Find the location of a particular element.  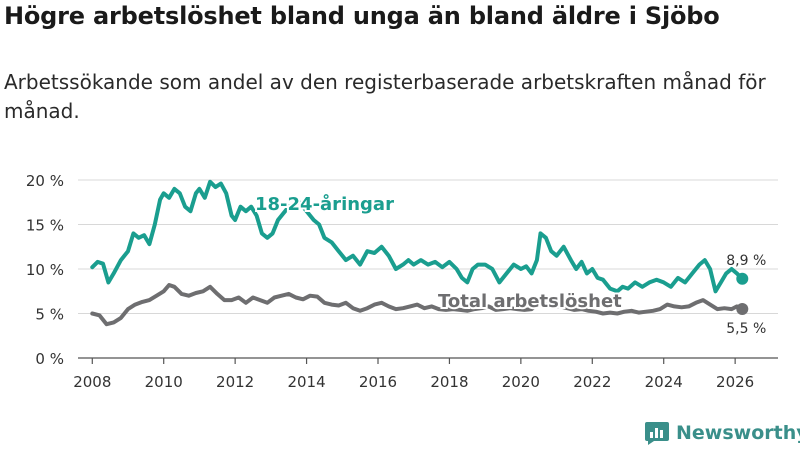

end-label-youth: 8,9 % is located at coordinates (746, 261).